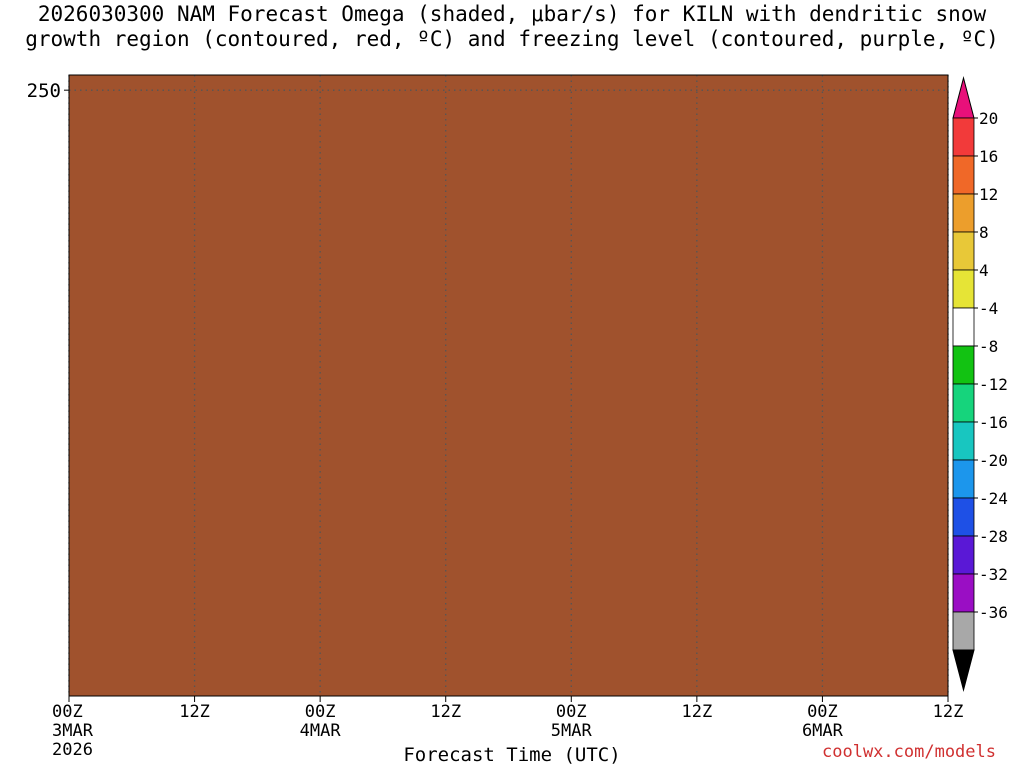 The width and height of the screenshot is (1024, 768). What do you see at coordinates (988, 156) in the screenshot?
I see `colorbar-label-1: 16` at bounding box center [988, 156].